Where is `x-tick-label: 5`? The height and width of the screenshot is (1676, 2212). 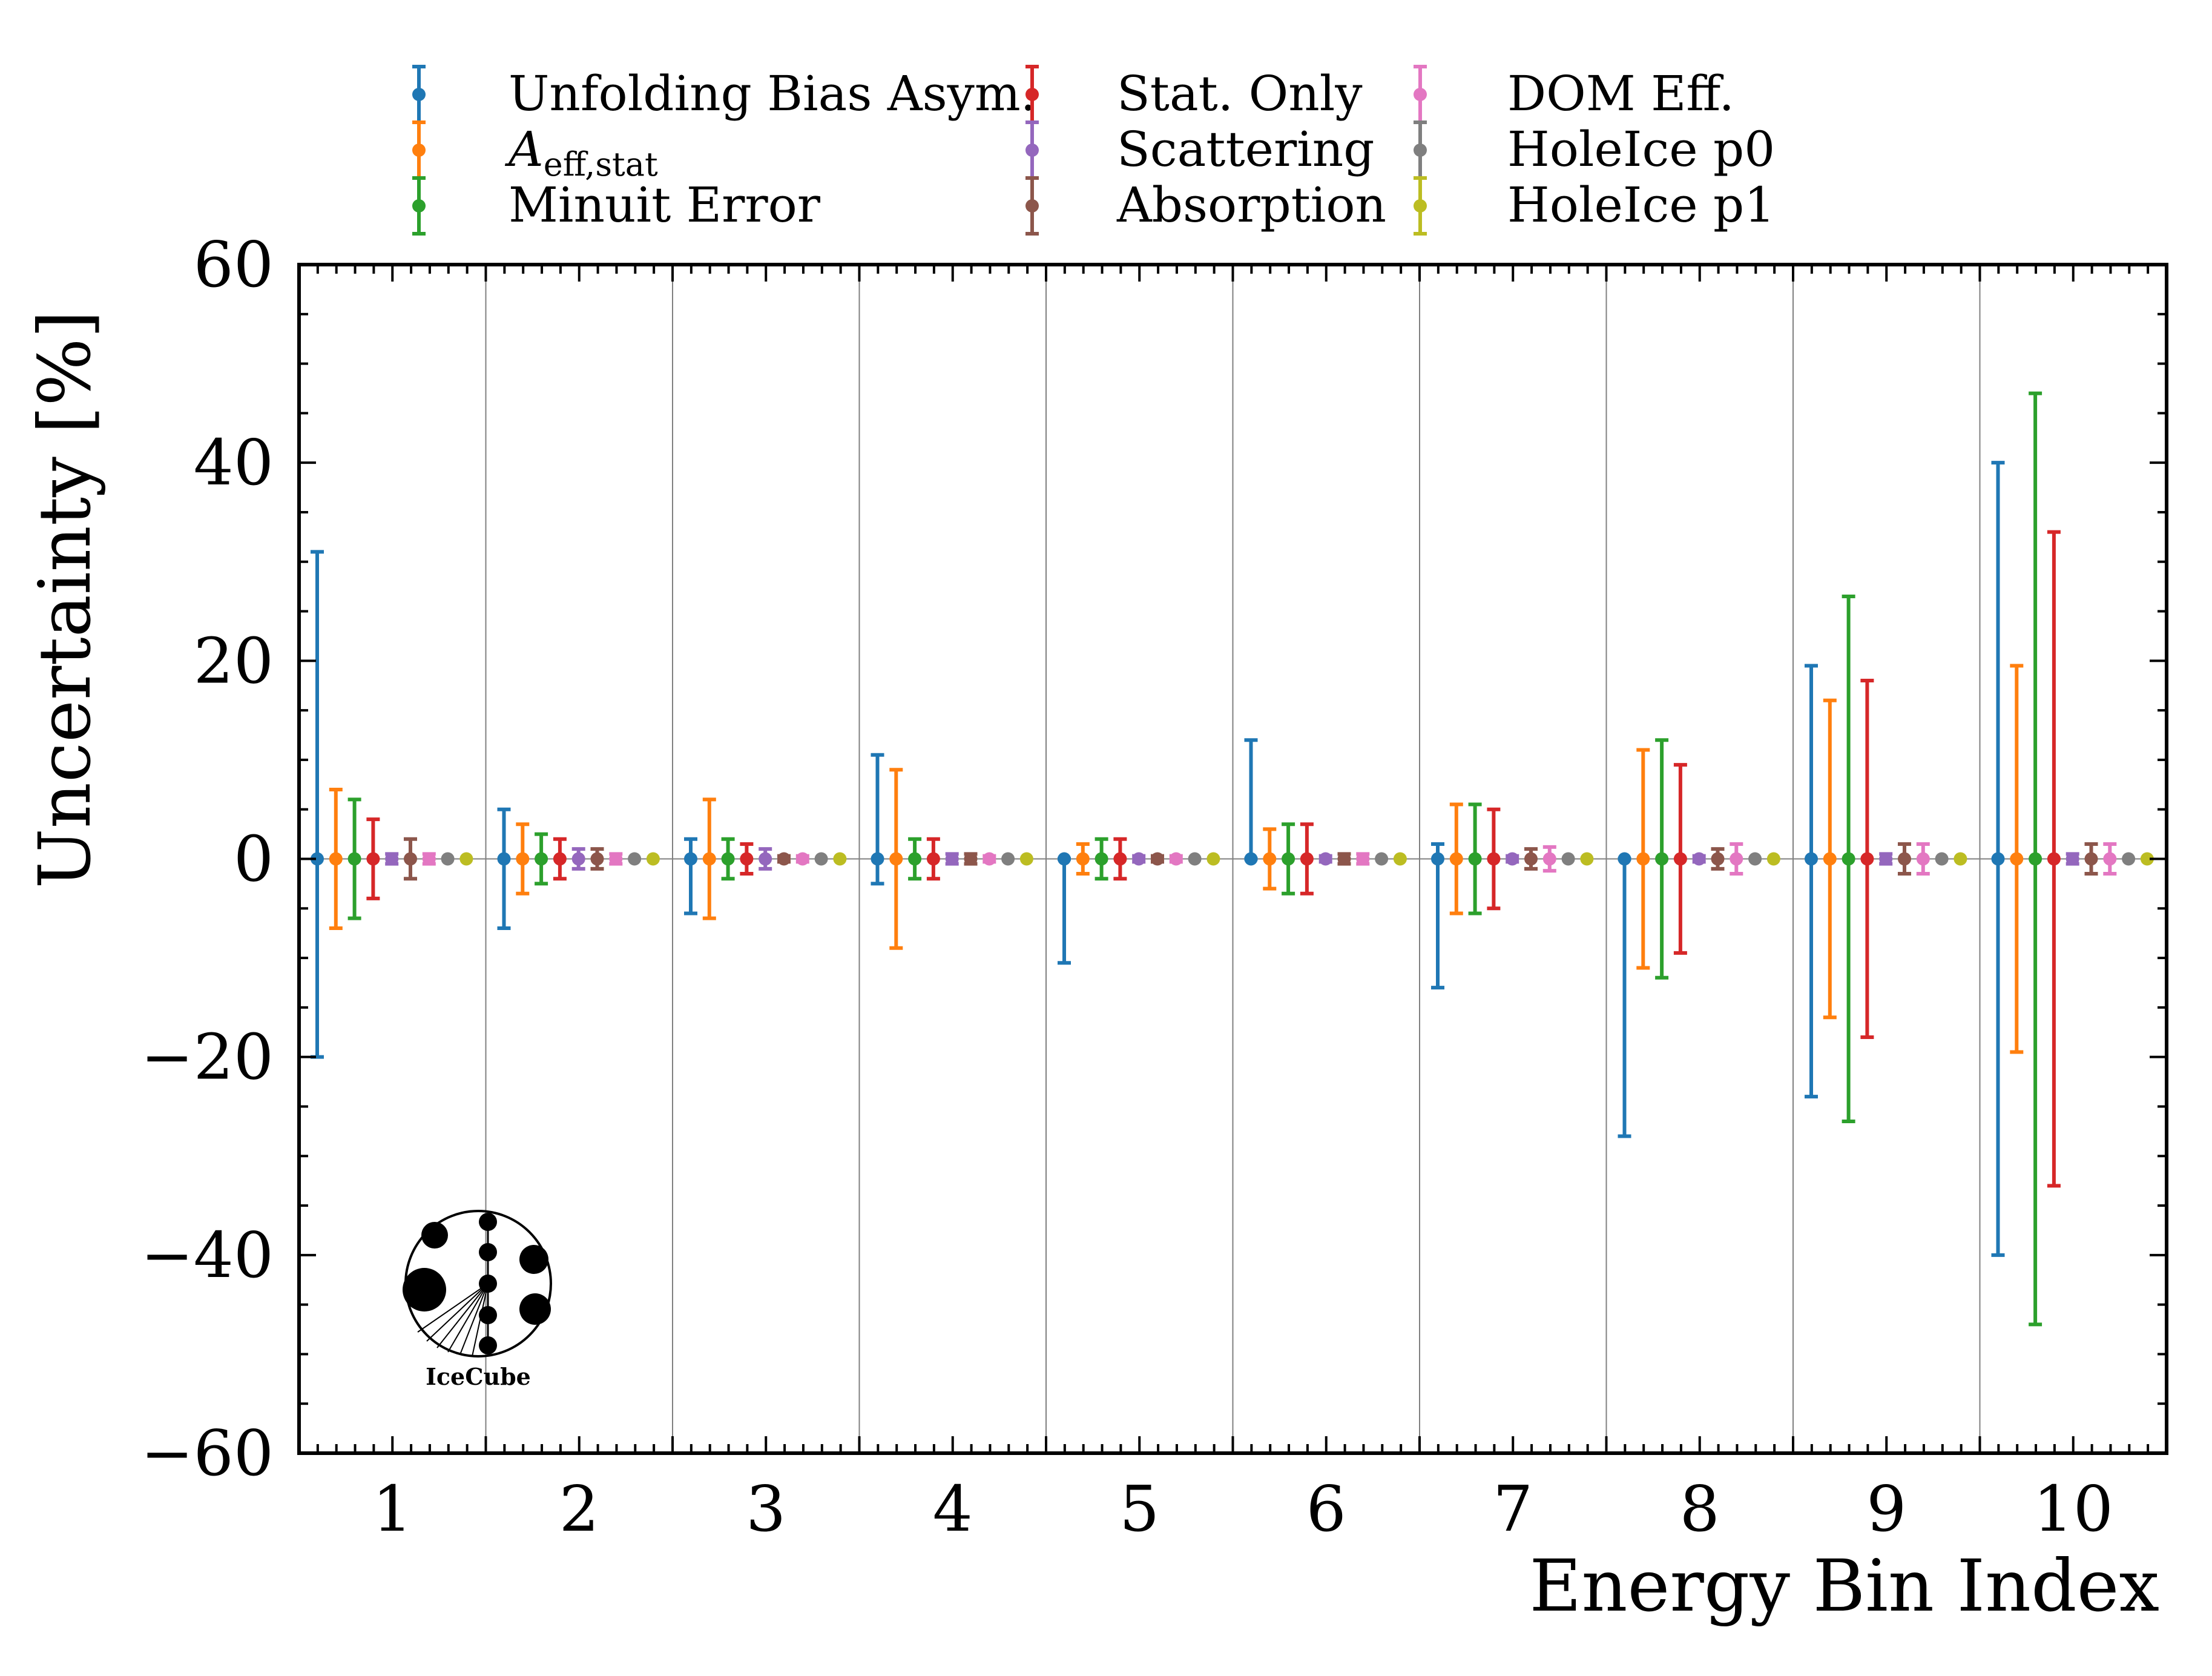 x-tick-label: 5 is located at coordinates (1139, 1509).